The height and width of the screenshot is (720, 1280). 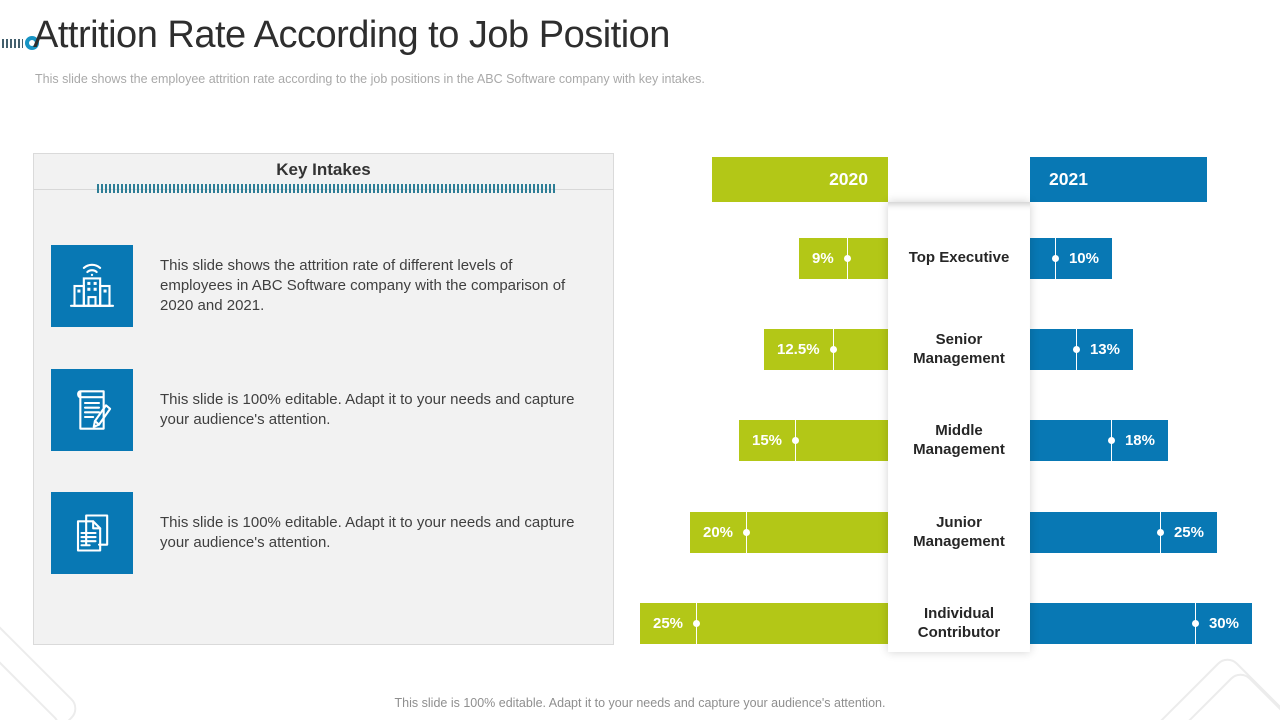 I want to click on stacked-documents-icon, so click(x=92, y=533).